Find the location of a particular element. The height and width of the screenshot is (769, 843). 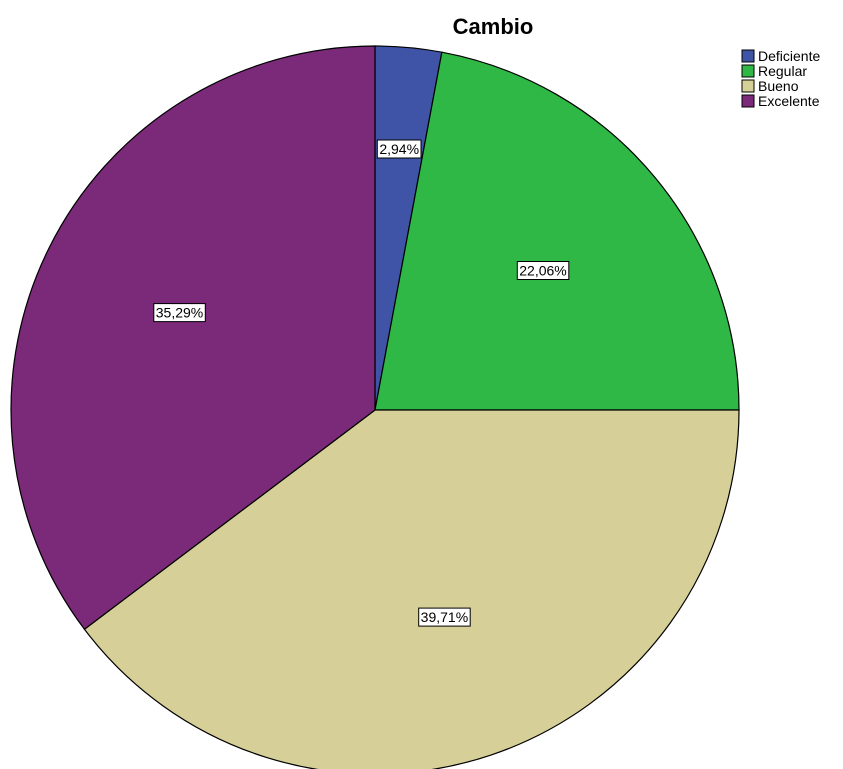

legend-label: Regular is located at coordinates (782, 71).